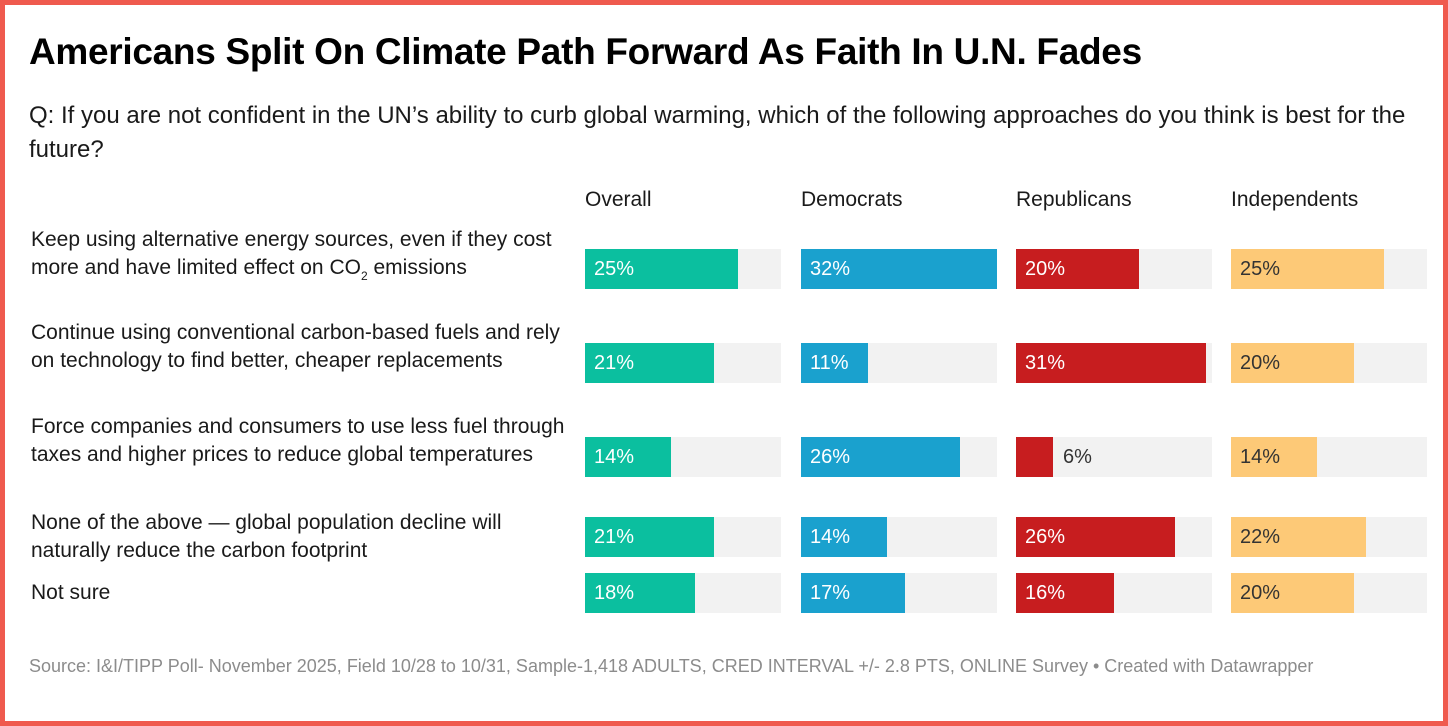 The height and width of the screenshot is (726, 1448). What do you see at coordinates (614, 593) in the screenshot?
I see `bar-value-label: 18%` at bounding box center [614, 593].